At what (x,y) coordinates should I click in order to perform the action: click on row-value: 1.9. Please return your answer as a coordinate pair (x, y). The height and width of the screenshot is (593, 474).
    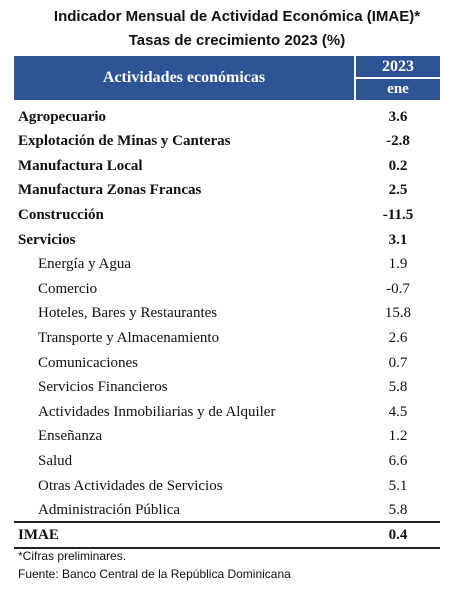
    Looking at the image, I should click on (398, 264).